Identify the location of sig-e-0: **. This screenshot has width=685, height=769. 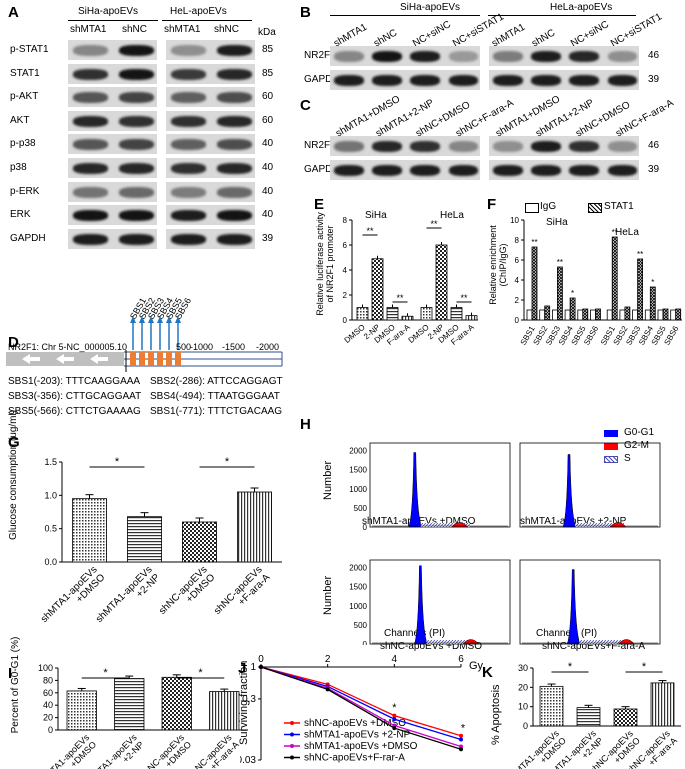
(370, 231).